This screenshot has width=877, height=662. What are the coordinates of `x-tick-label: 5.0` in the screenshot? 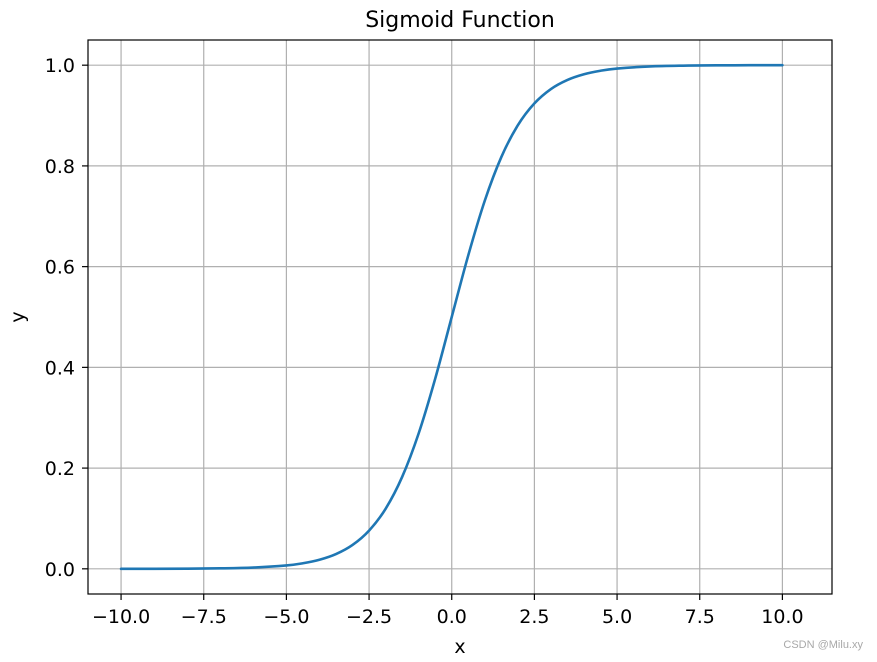 It's located at (617, 617).